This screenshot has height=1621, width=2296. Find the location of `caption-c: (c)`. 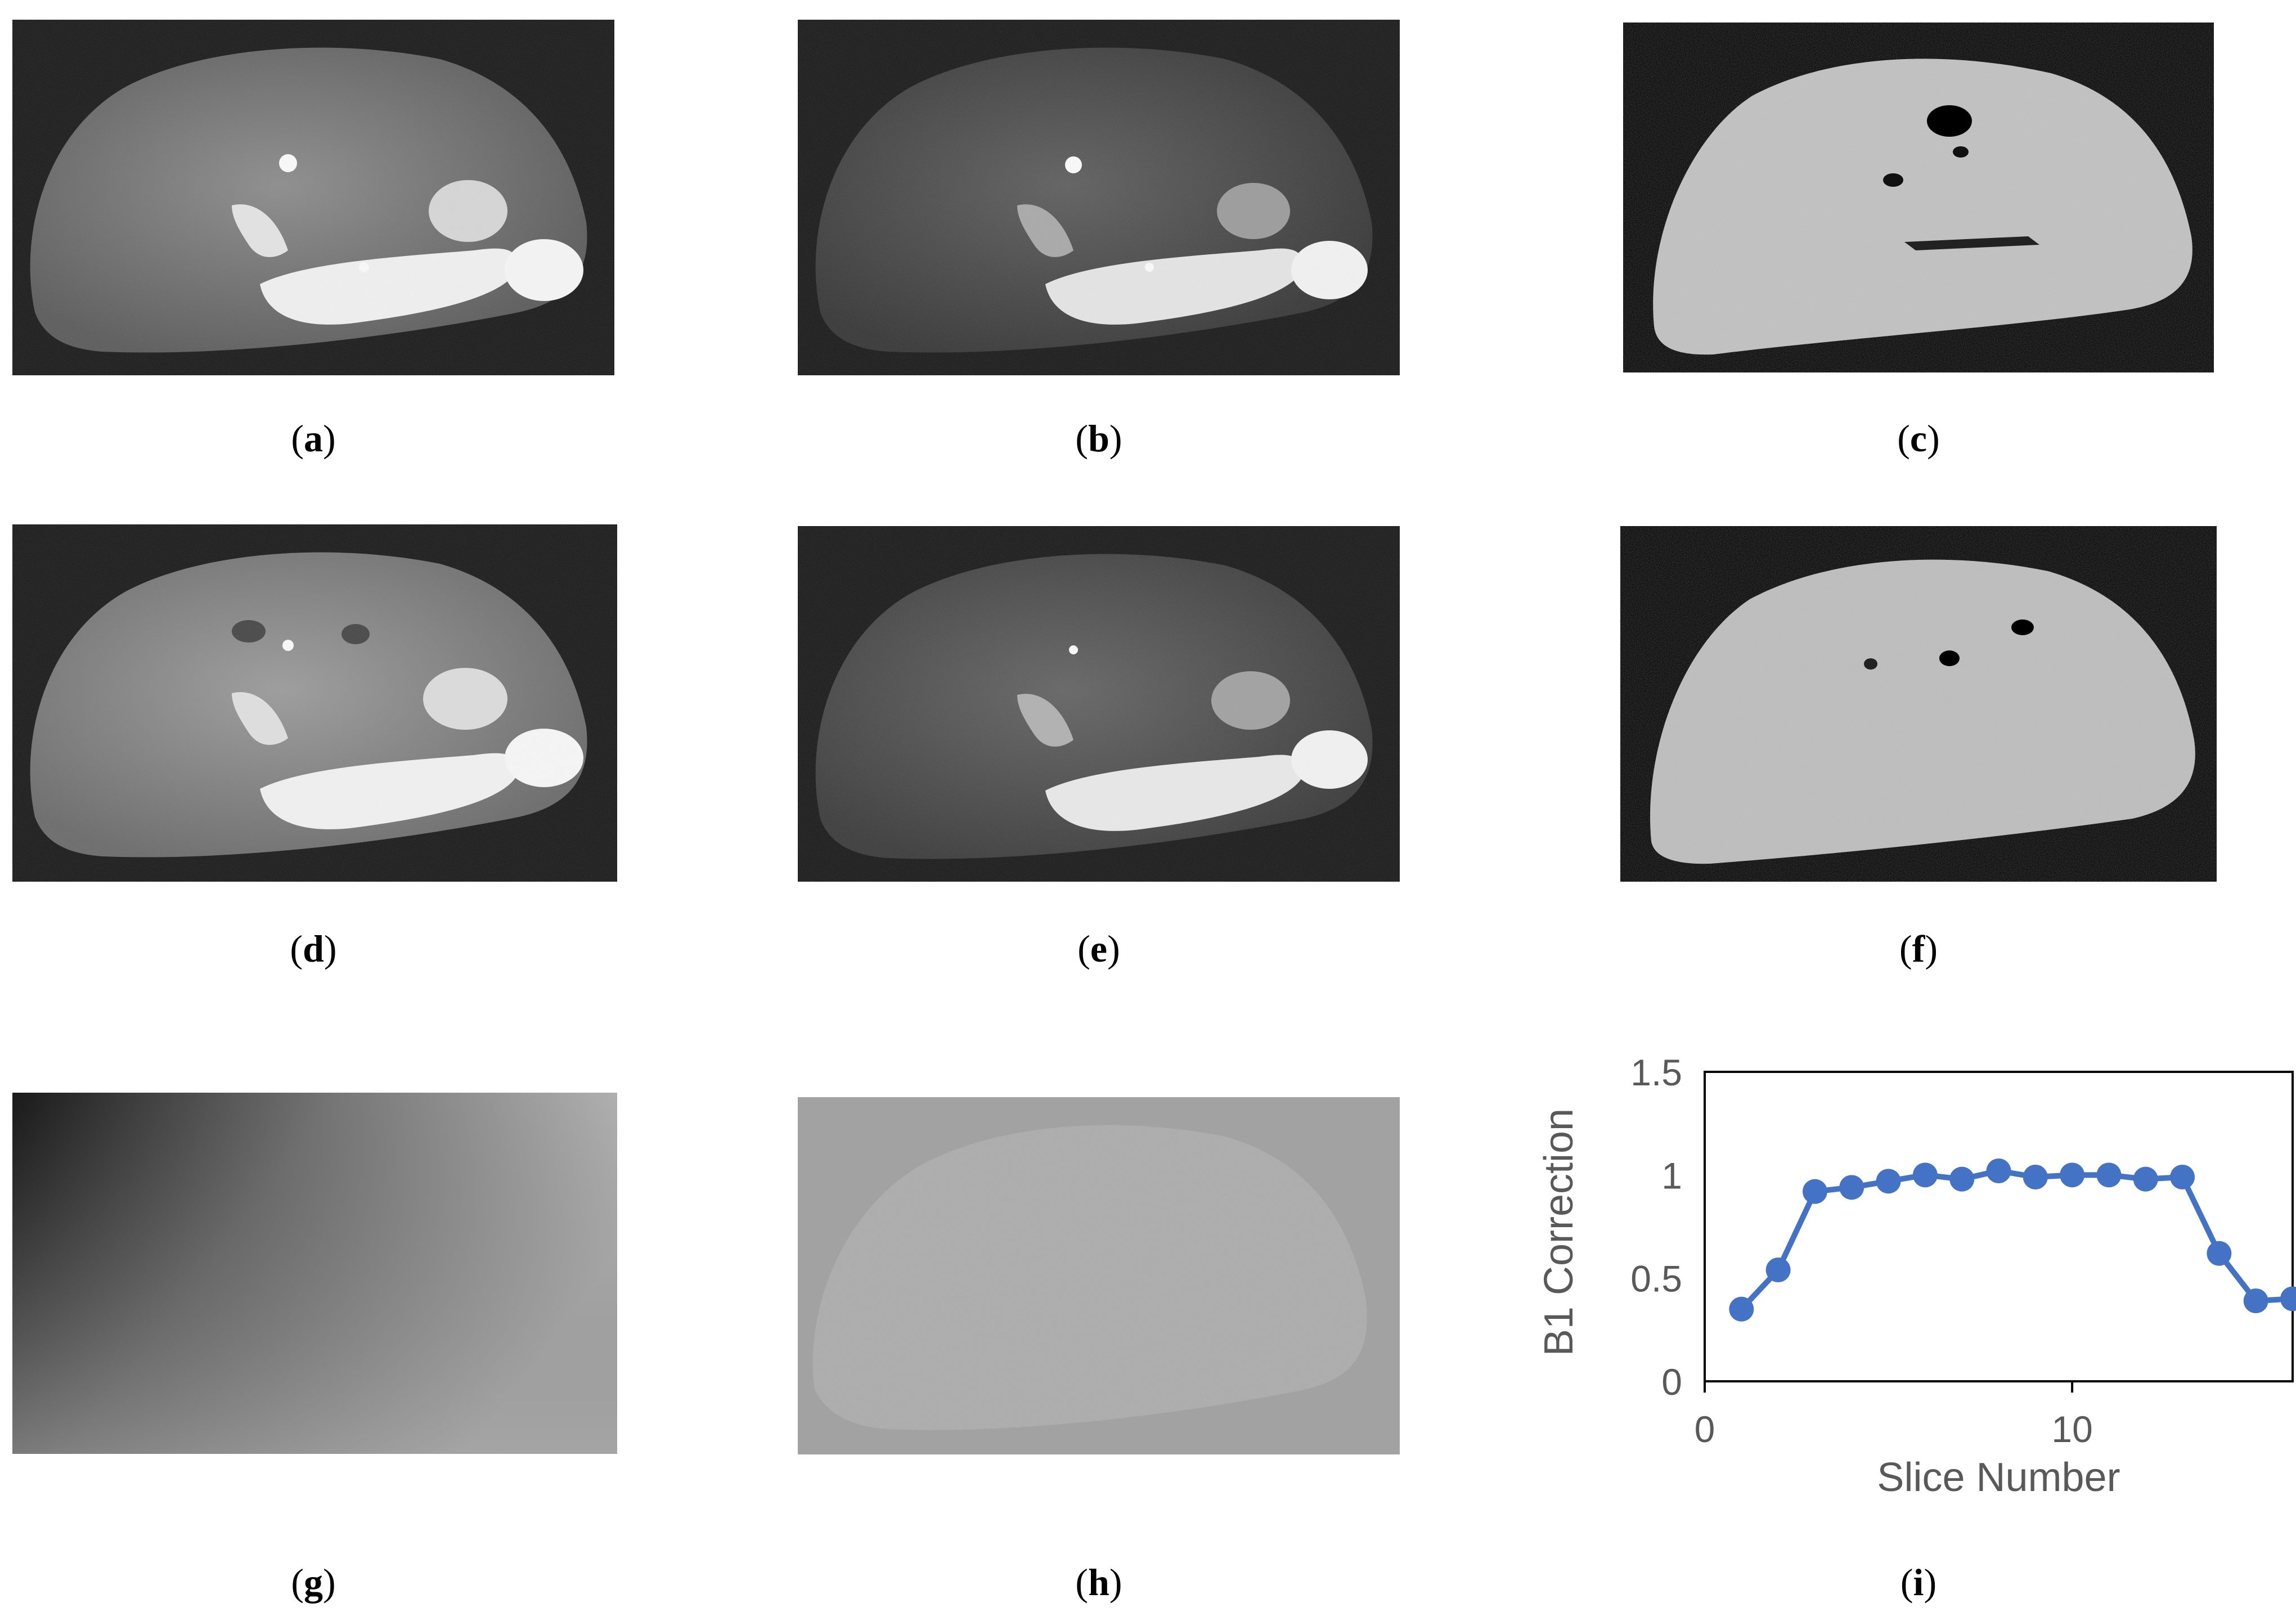

caption-c: (c) is located at coordinates (1918, 438).